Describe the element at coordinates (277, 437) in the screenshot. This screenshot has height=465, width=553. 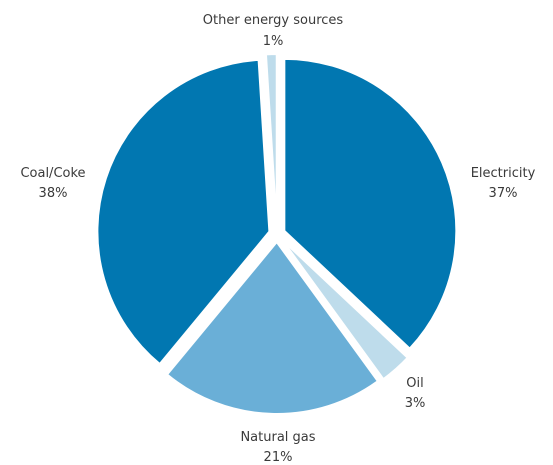
I see `slice-name-natural-gas: Natural gas` at that location.